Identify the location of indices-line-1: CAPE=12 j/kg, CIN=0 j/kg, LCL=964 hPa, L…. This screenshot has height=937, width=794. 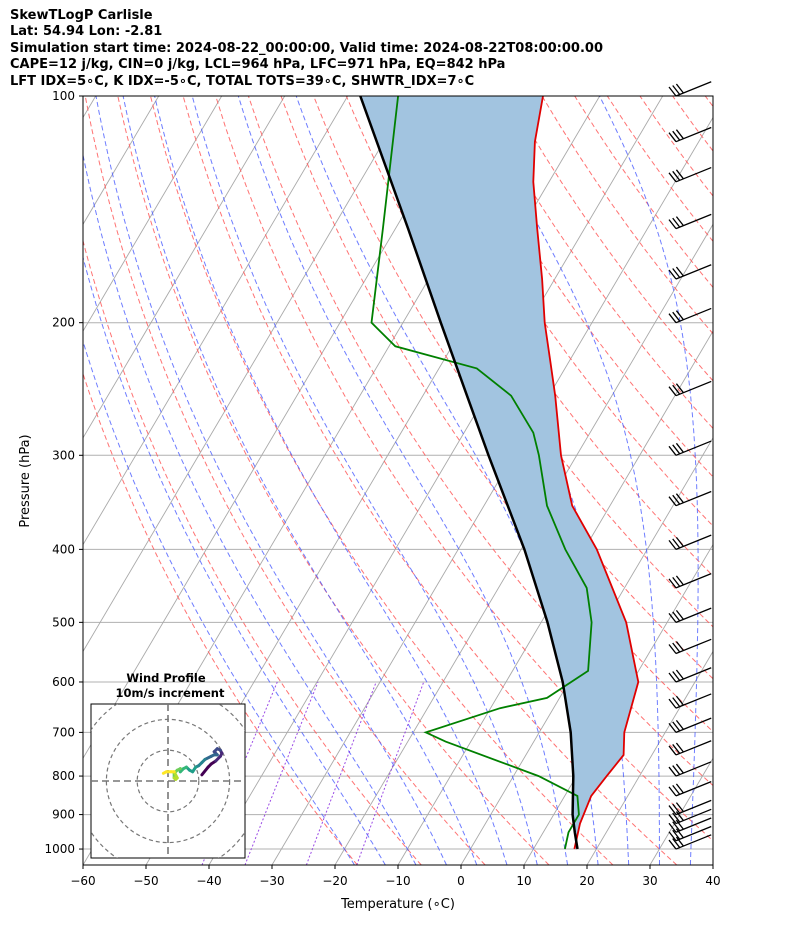
(258, 65).